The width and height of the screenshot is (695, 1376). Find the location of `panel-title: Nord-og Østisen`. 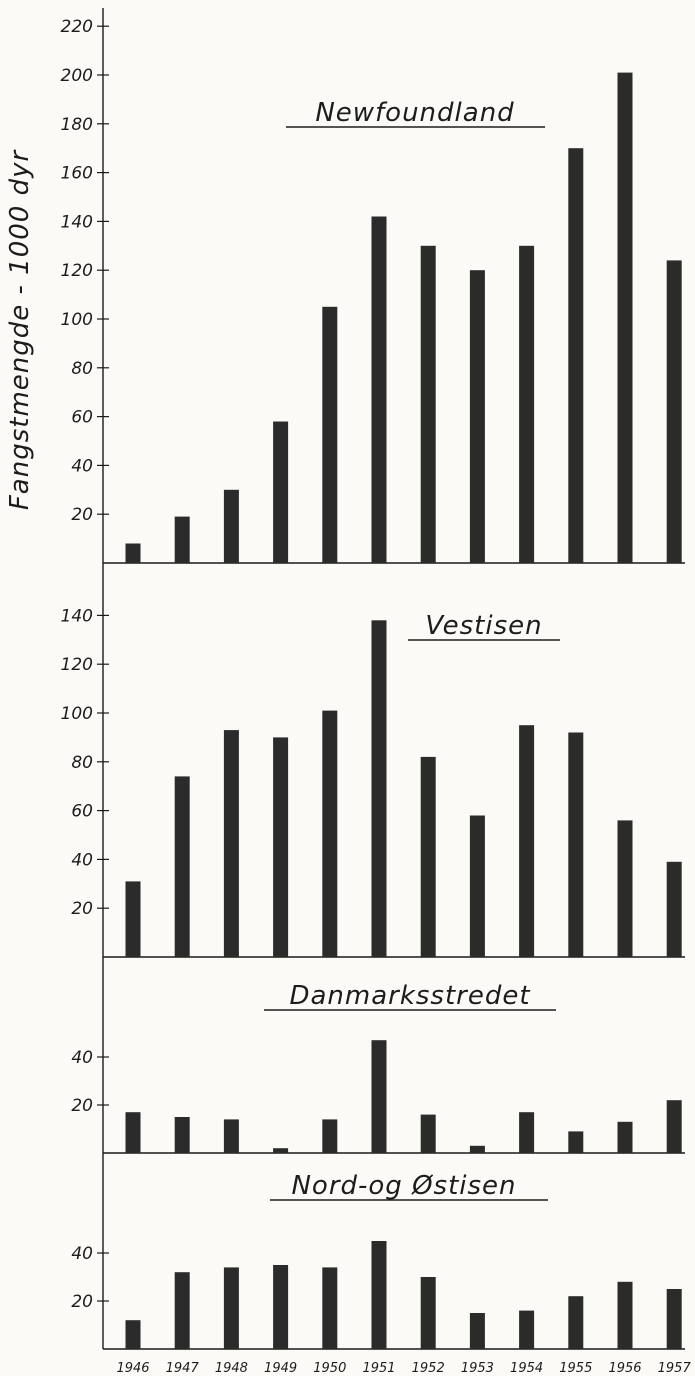

panel-title: Nord-og Østisen is located at coordinates (403, 1186).